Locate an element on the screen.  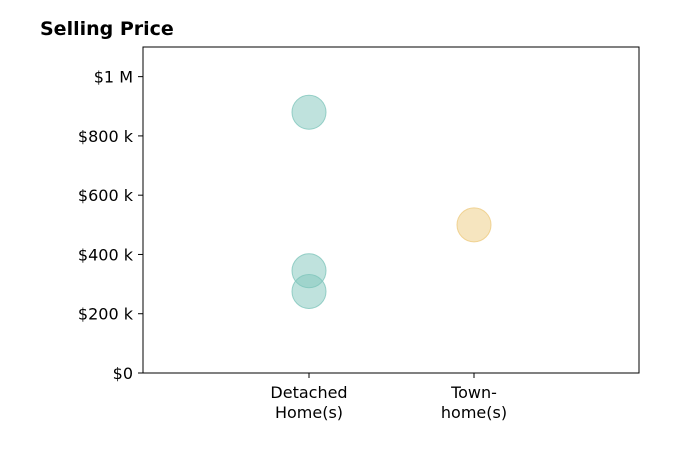
x-tick-label: Home(s) is located at coordinates (309, 412).